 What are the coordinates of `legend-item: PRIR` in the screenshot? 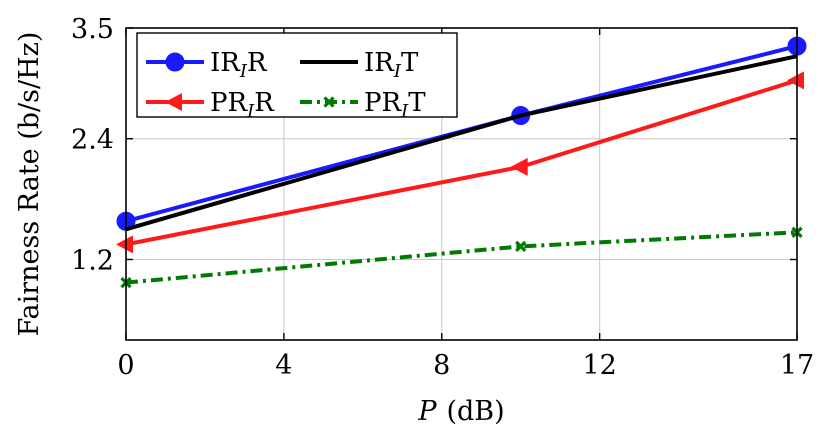 It's located at (210, 105).